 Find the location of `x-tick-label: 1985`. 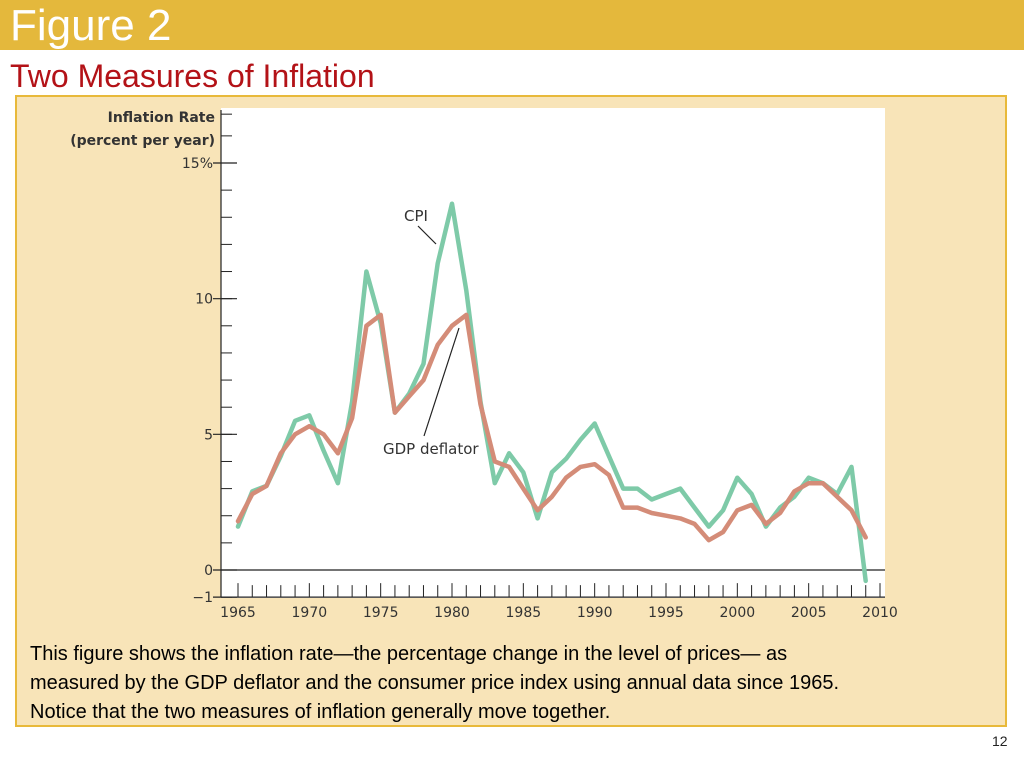

x-tick-label: 1985 is located at coordinates (524, 613).